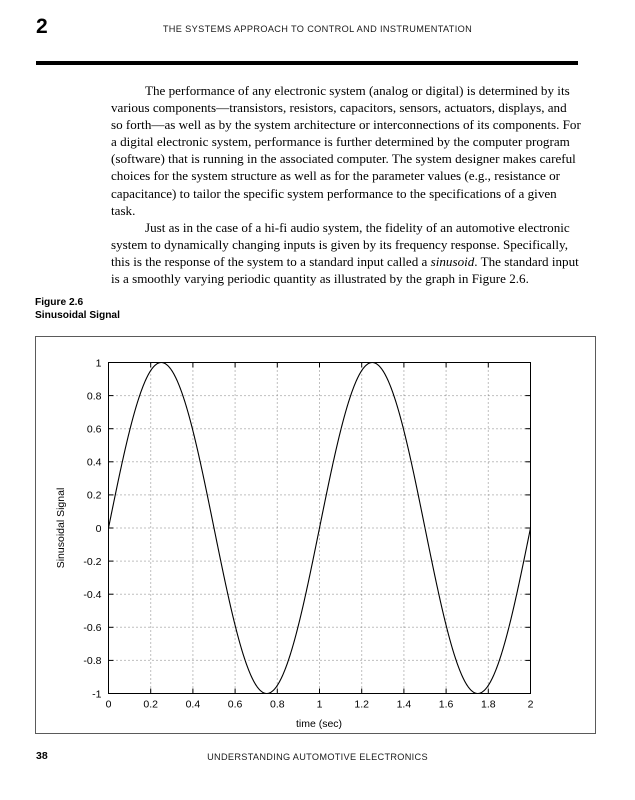 The width and height of the screenshot is (635, 800). What do you see at coordinates (94, 396) in the screenshot?
I see `chart-ytick-label: 0.8` at bounding box center [94, 396].